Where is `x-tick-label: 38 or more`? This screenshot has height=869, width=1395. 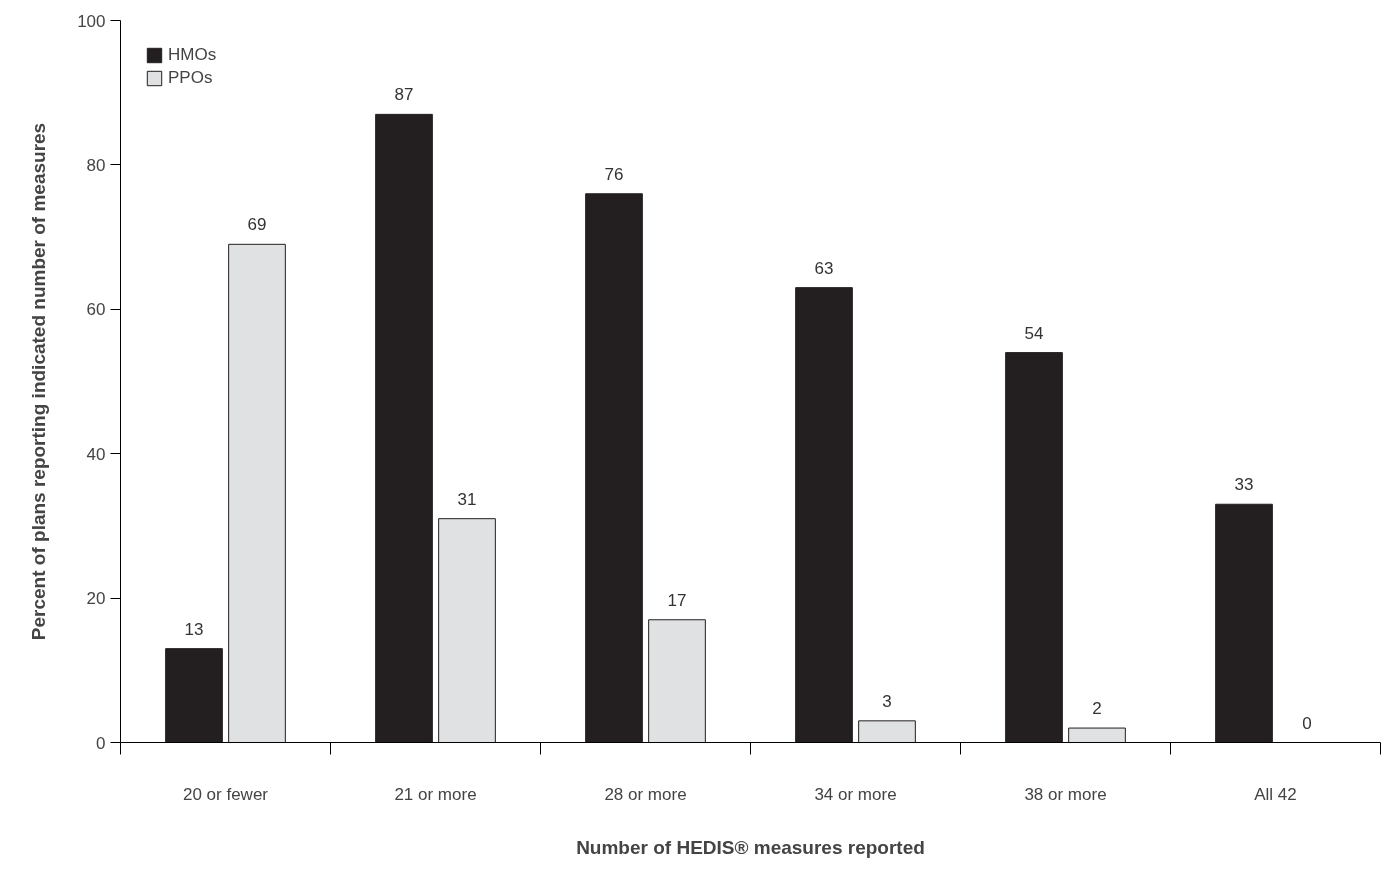
x-tick-label: 38 or more is located at coordinates (1065, 794).